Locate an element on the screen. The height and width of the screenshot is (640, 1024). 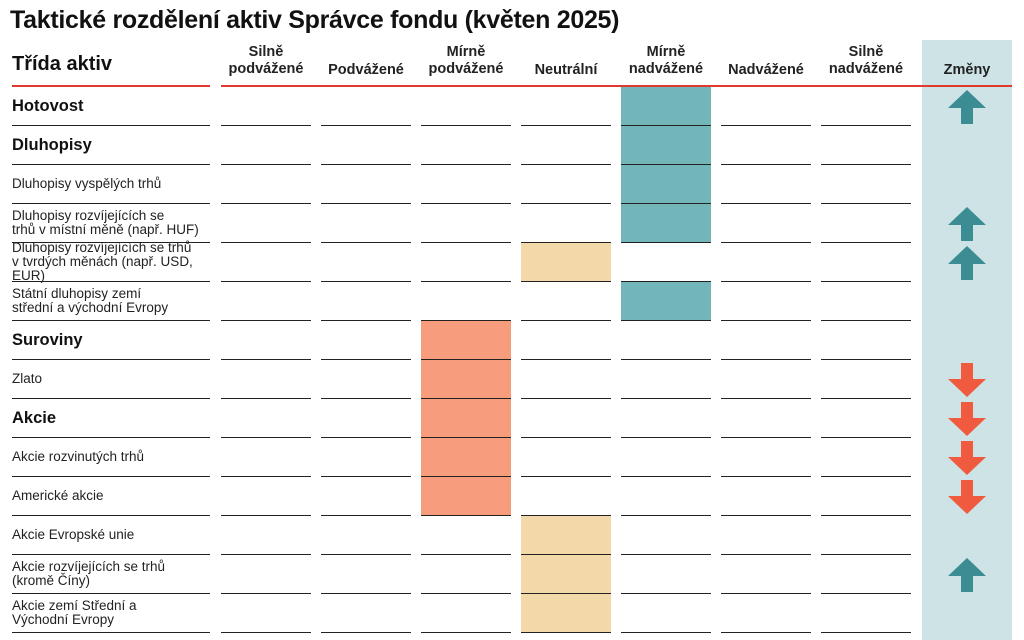
row-label: Akcie rozvíjejících se trhů (kromě Číny) is located at coordinates (89, 573).